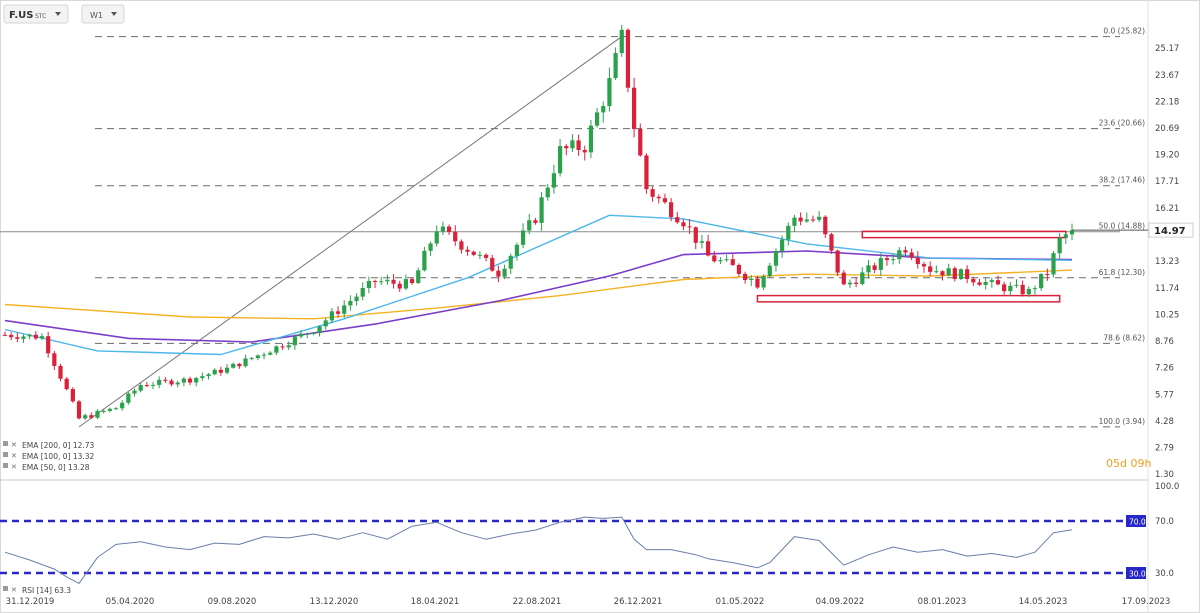 The height and width of the screenshot is (613, 1200). I want to click on chevron-down-icon, so click(114, 14).